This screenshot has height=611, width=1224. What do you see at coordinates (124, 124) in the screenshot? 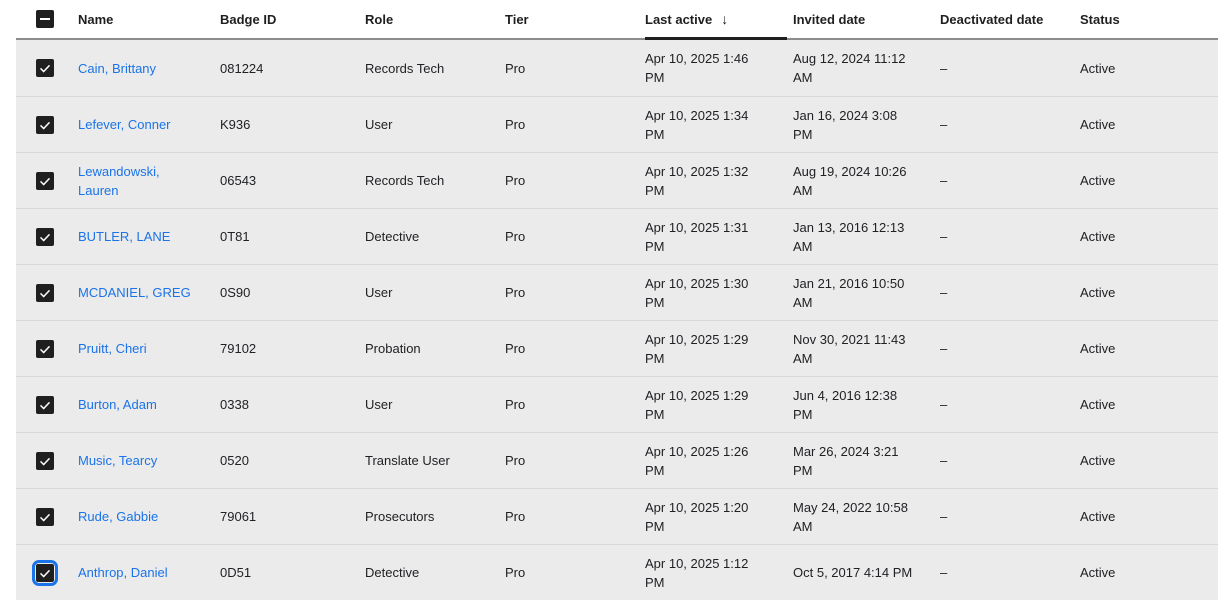
I see `user-name-link: Lefever, Conner` at bounding box center [124, 124].